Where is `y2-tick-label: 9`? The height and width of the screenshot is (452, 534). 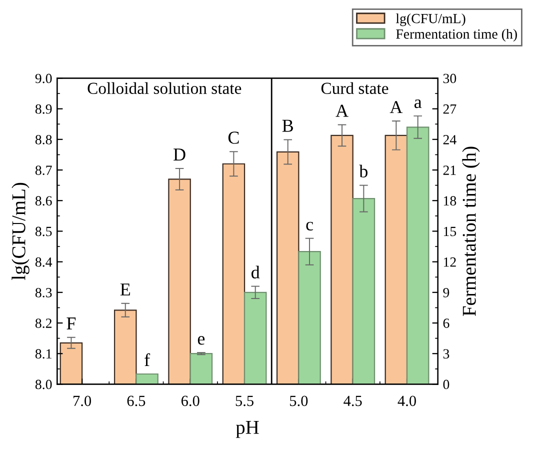
y2-tick-label: 9 is located at coordinates (446, 293).